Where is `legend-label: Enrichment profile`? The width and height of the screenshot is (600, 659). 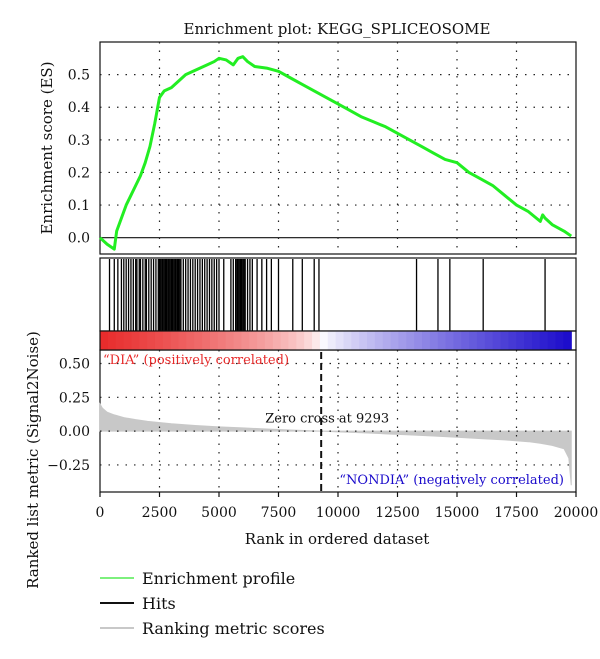
legend-label: Enrichment profile is located at coordinates (219, 578).